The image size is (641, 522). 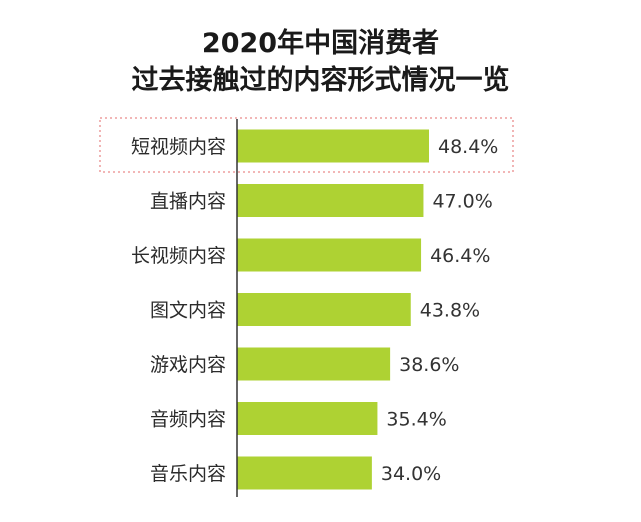 What do you see at coordinates (188, 420) in the screenshot?
I see `category-label: 音频内容` at bounding box center [188, 420].